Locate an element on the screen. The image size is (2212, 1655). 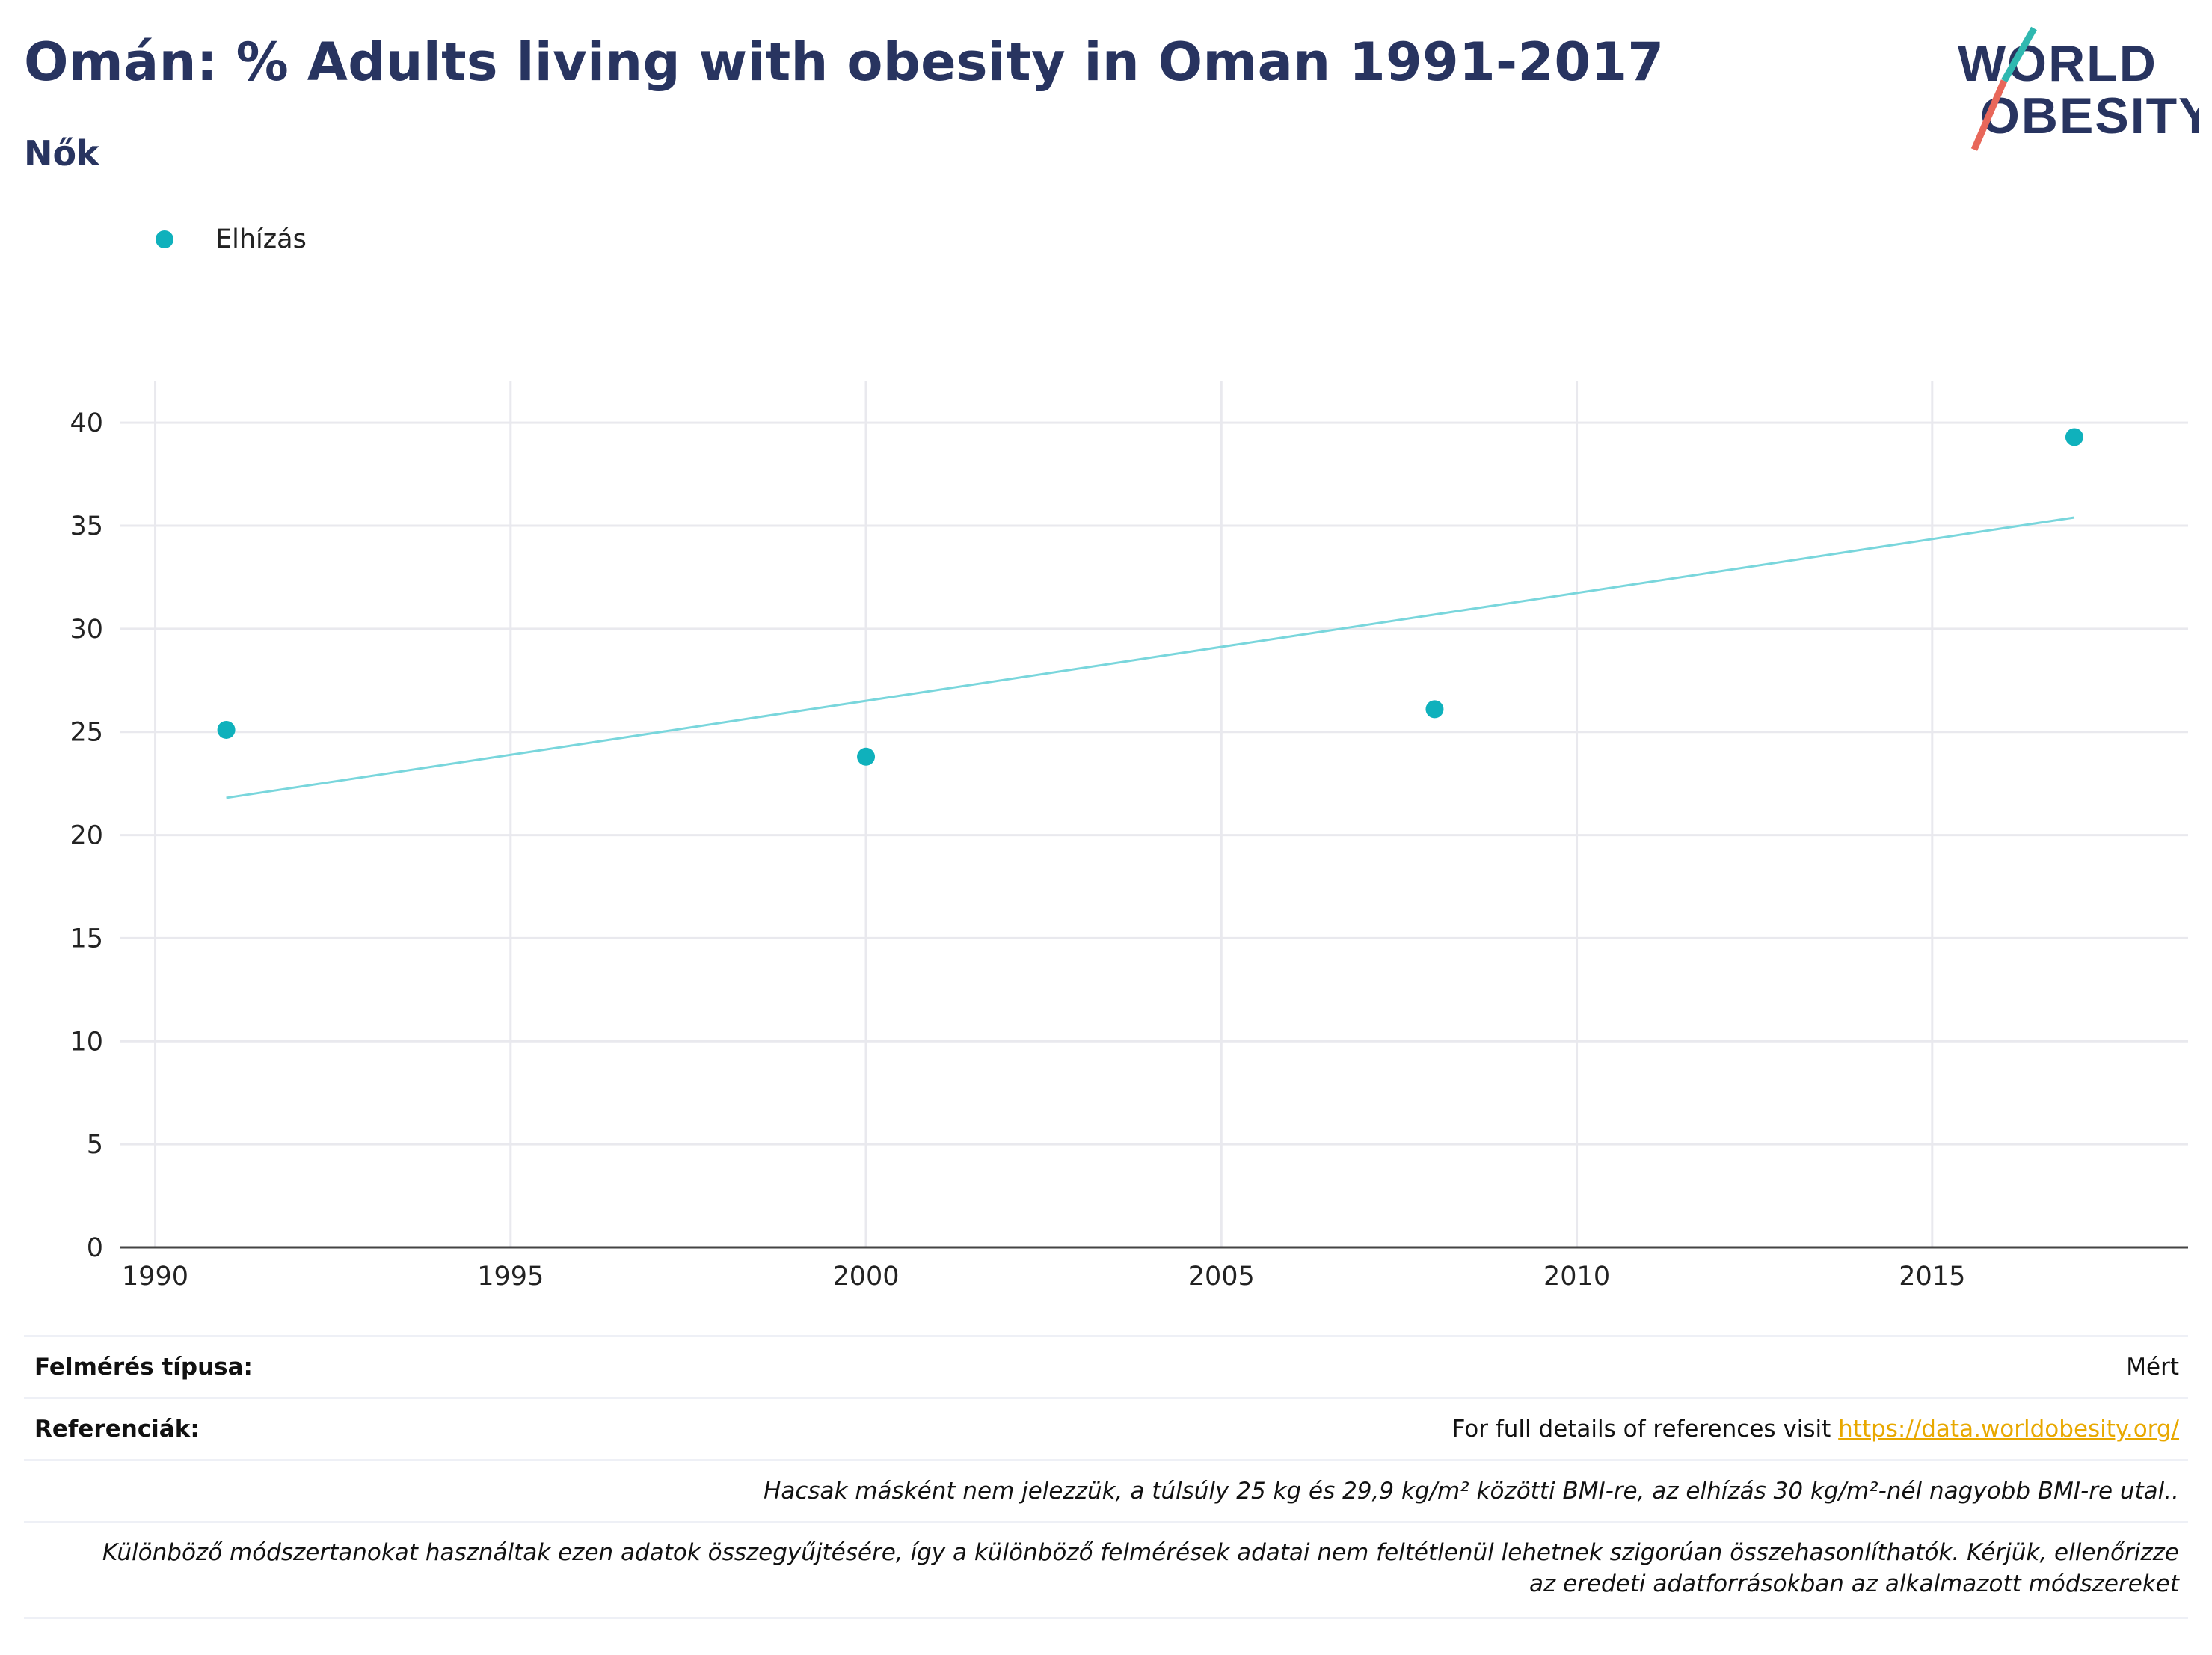
references-link: https://data.worldobesity.org/ is located at coordinates (2008, 1429).